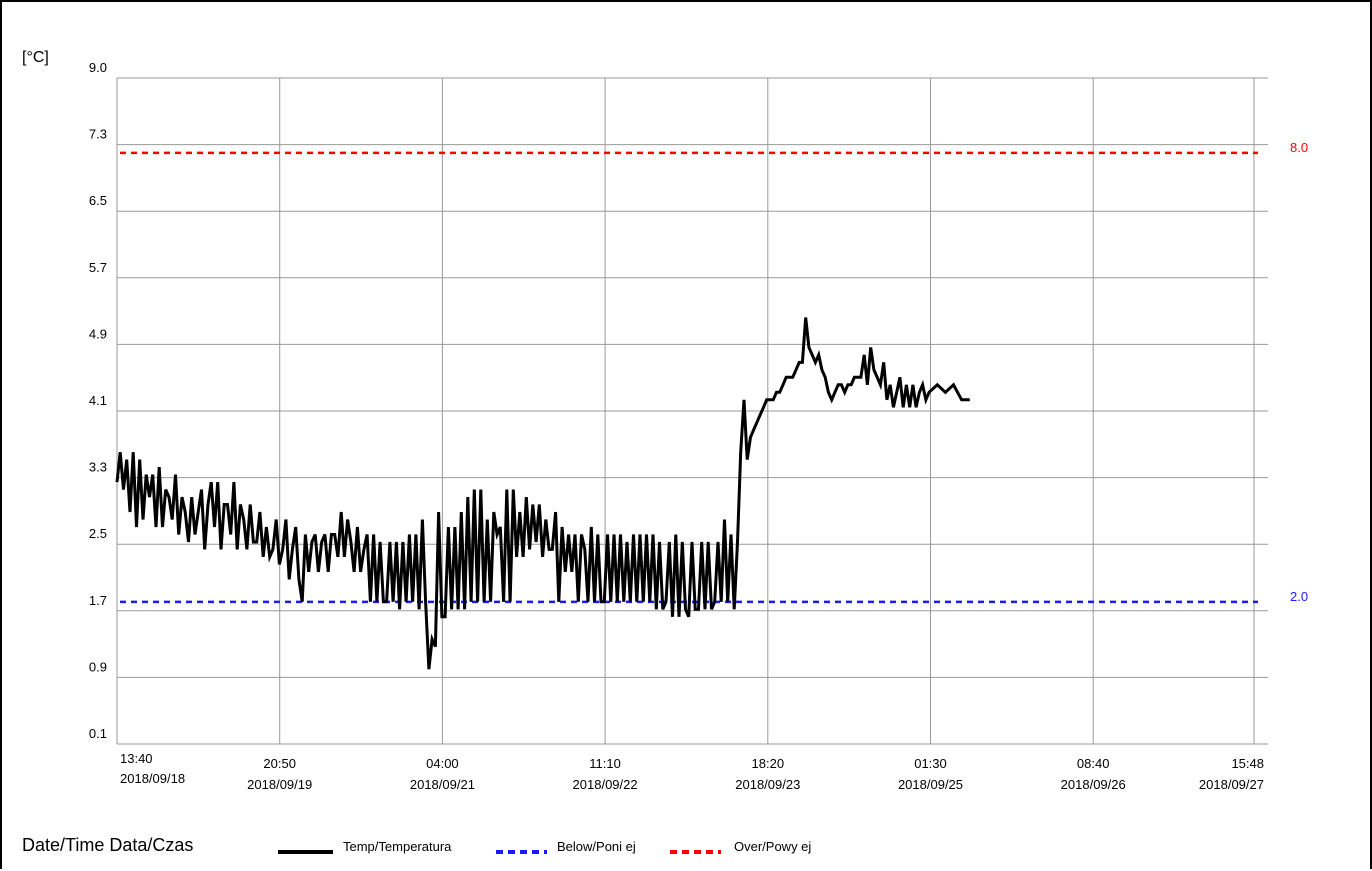 Image resolution: width=1372 pixels, height=871 pixels. Describe the element at coordinates (279, 784) in the screenshot. I see `x-tick-date: 2018/09/19` at that location.